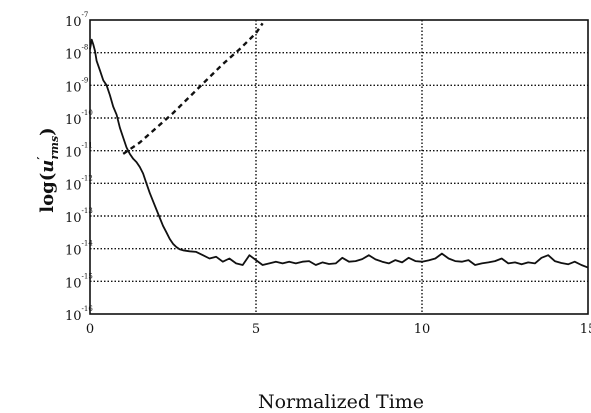  What do you see at coordinates (54, 148) in the screenshot?
I see `y-axis-title-sub: rms` at bounding box center [54, 148].